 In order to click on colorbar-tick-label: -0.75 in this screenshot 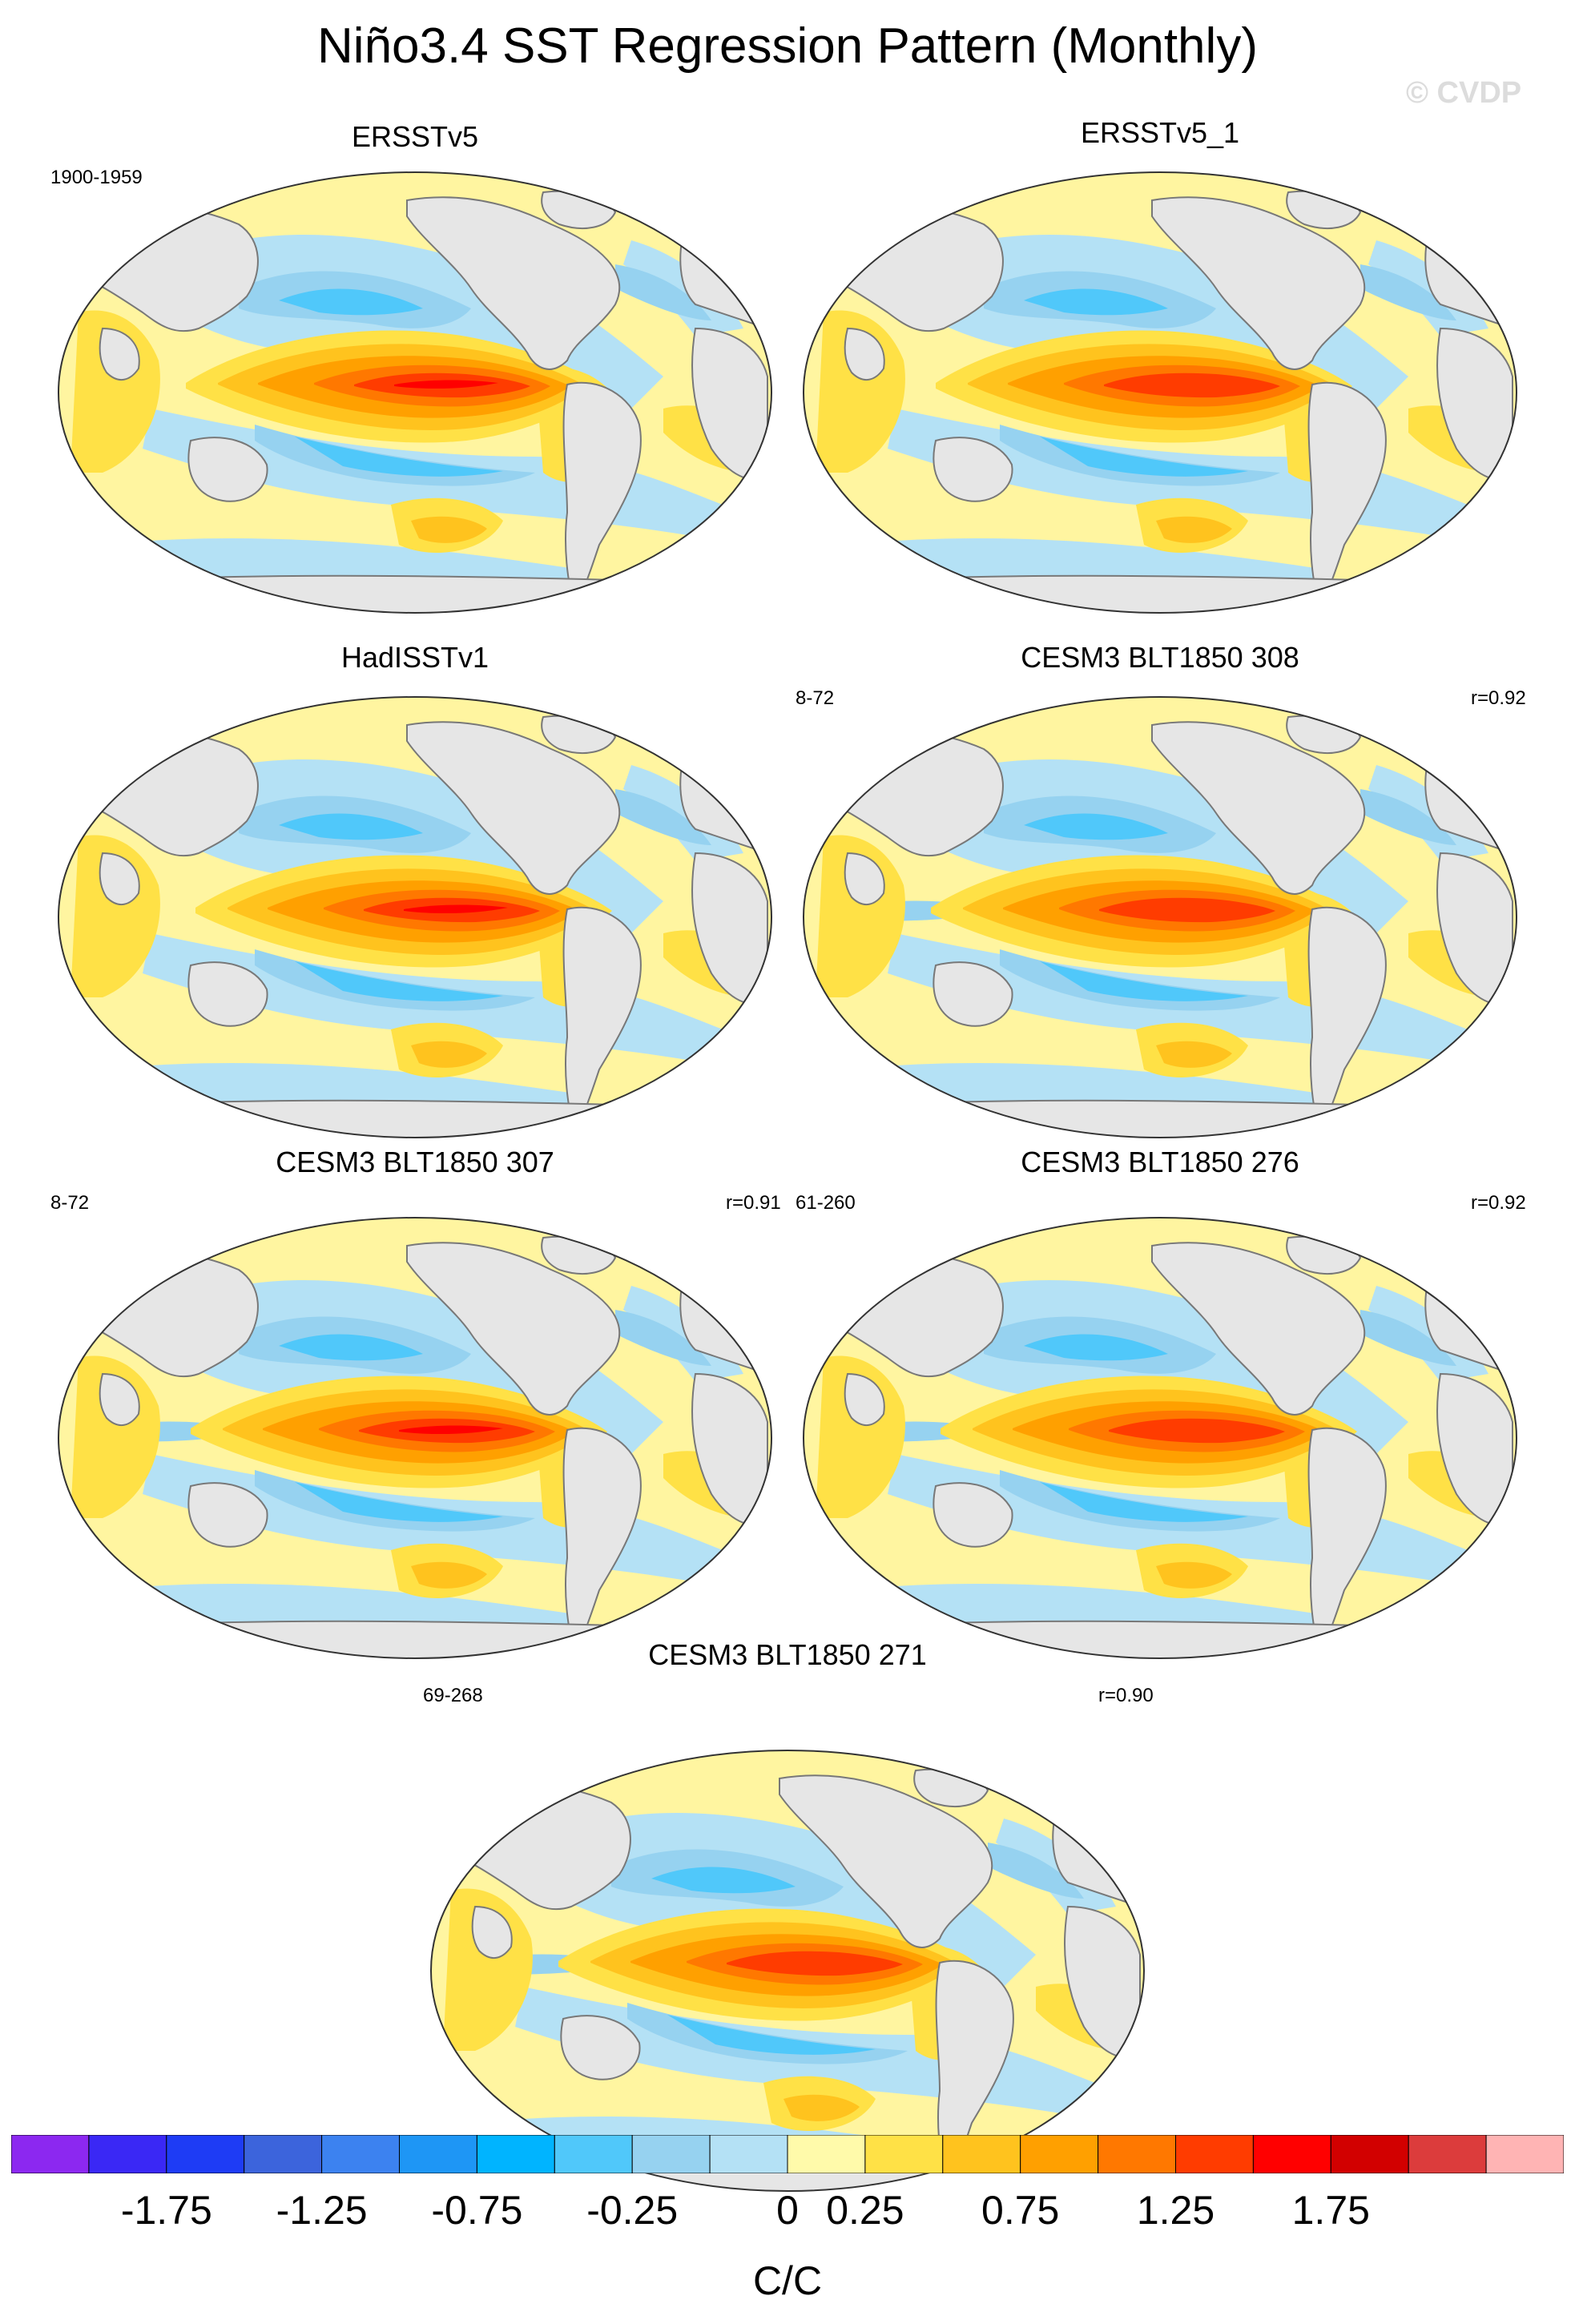, I will do `click(477, 2210)`.